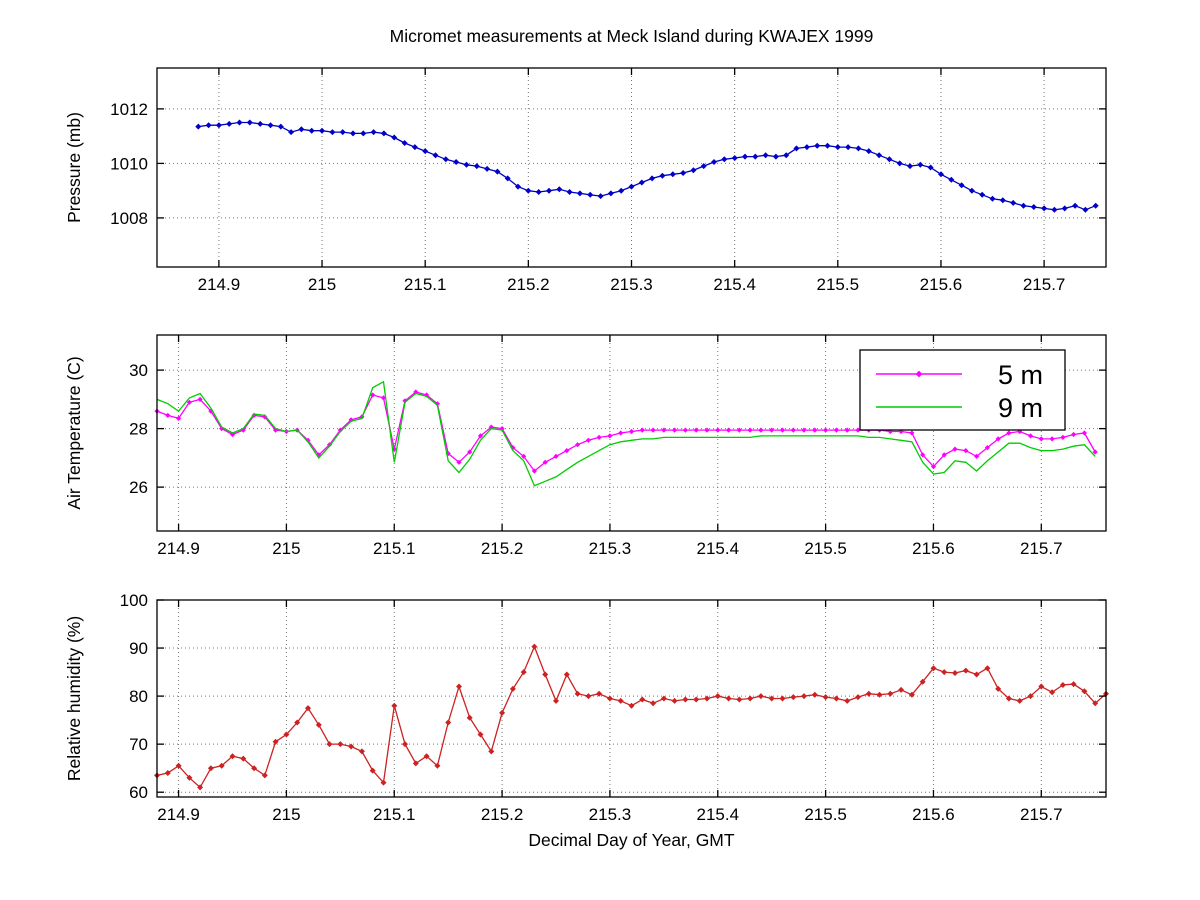 The height and width of the screenshot is (900, 1200). I want to click on temp-5m-line, so click(626, 431).